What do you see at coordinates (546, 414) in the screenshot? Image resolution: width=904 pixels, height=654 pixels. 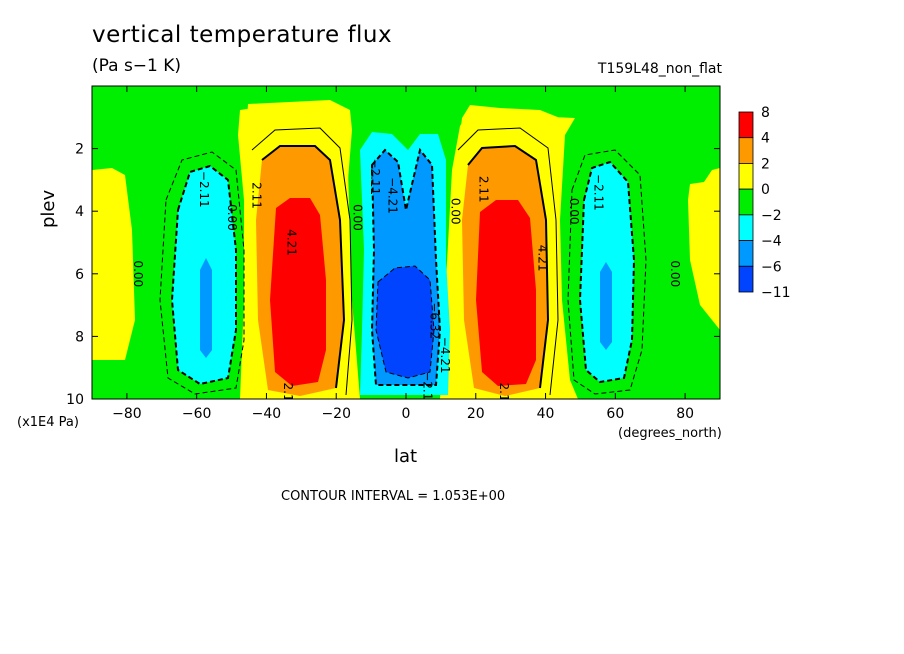 I see `x-tick-label: 40` at bounding box center [546, 414].